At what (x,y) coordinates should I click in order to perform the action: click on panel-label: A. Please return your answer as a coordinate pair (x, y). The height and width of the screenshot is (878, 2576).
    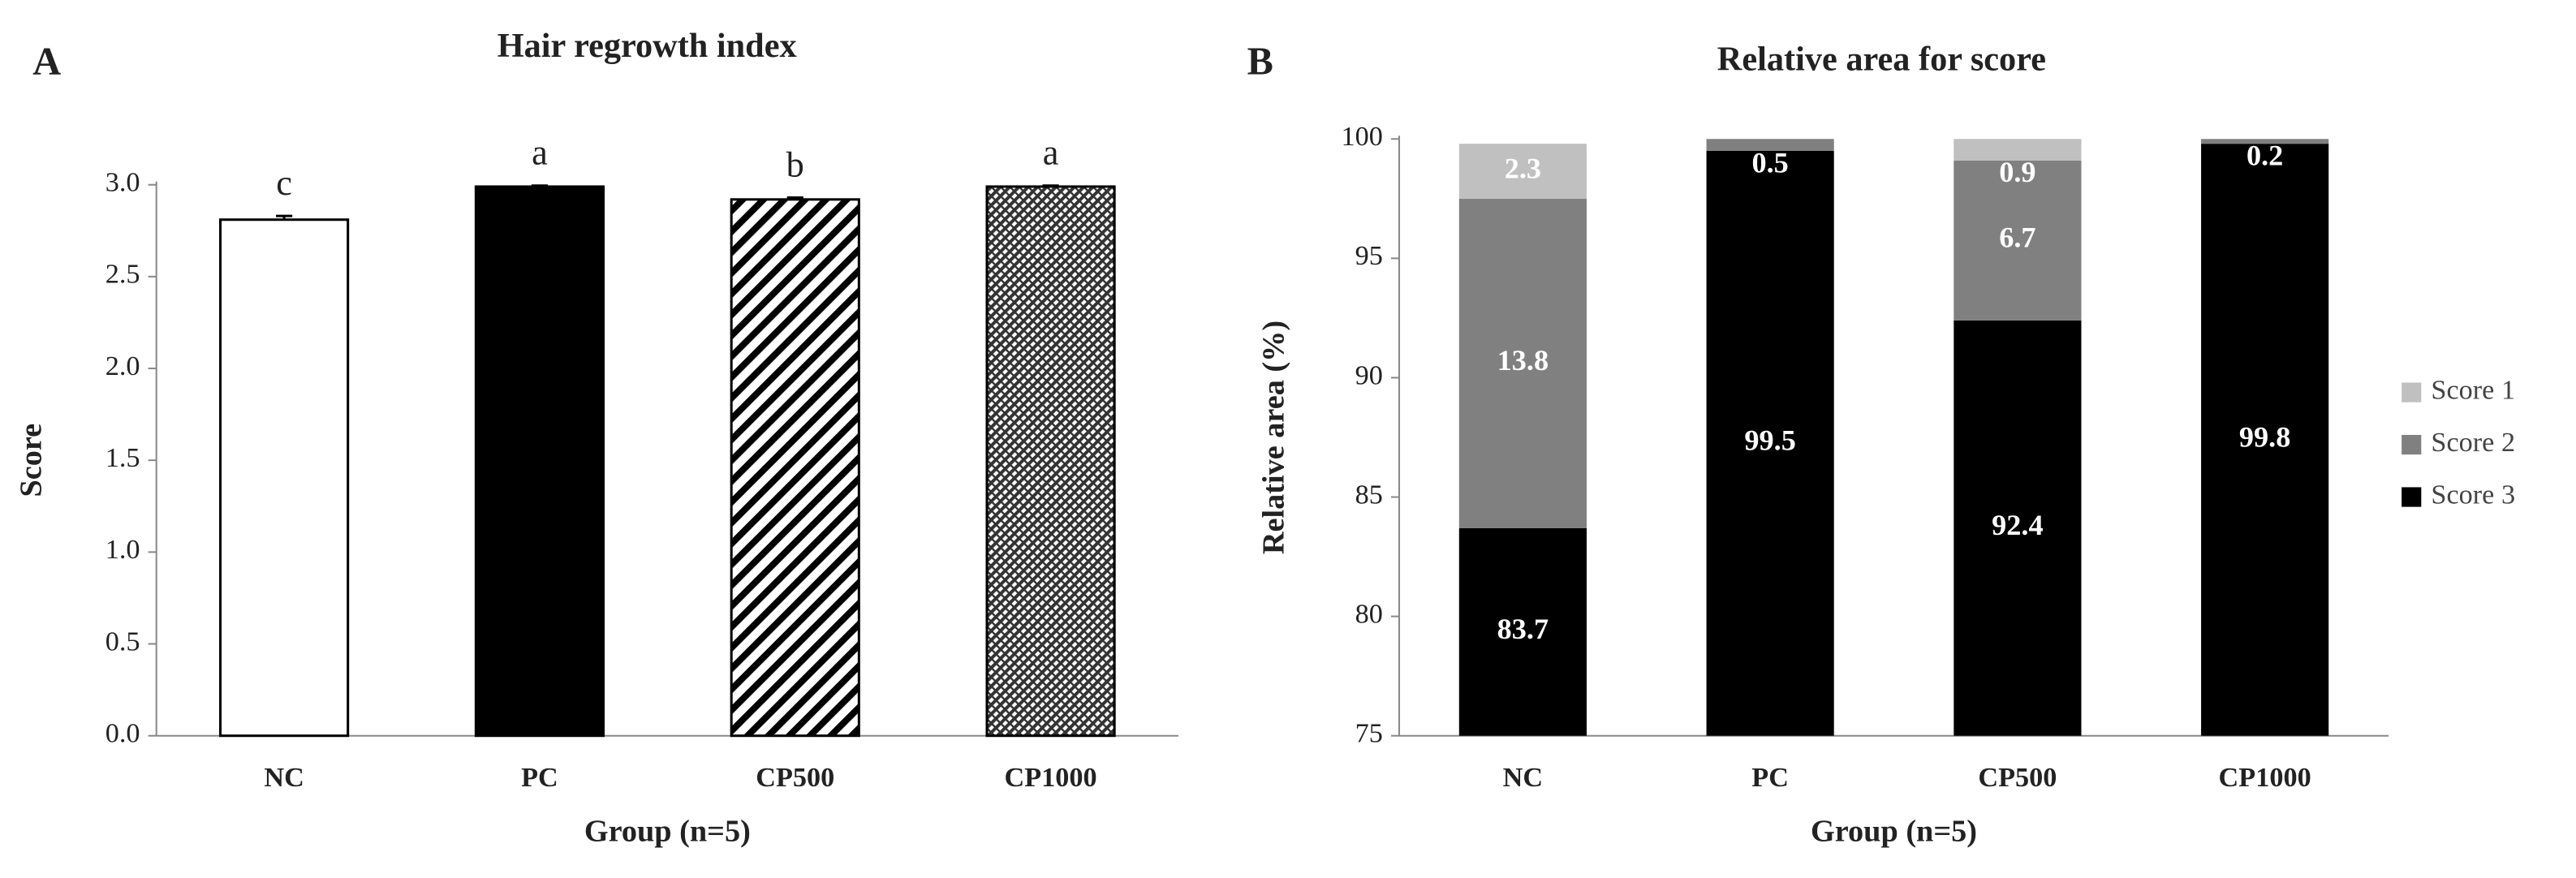
    Looking at the image, I should click on (47, 62).